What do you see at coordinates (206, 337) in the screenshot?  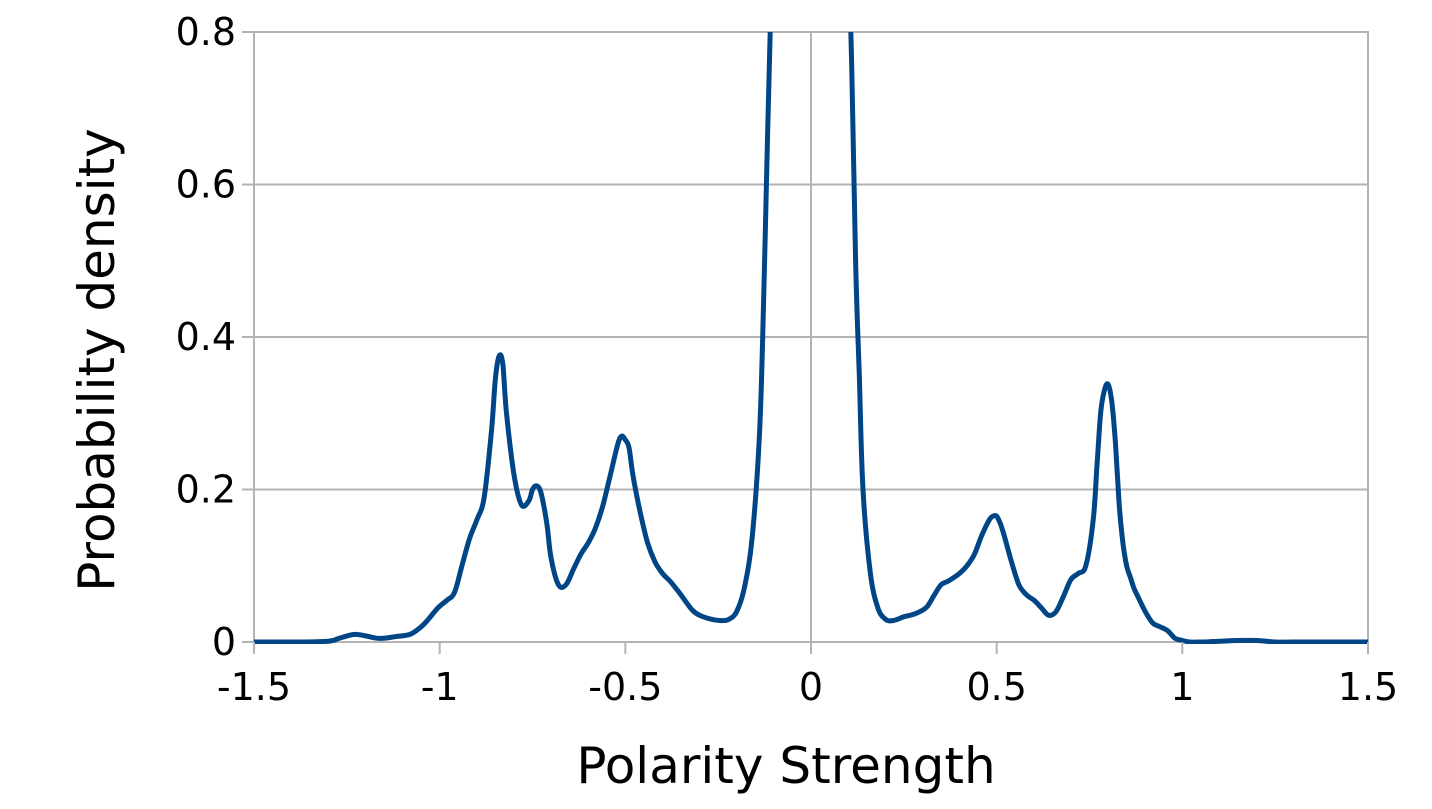 I see `y-tick-label: 0.4` at bounding box center [206, 337].